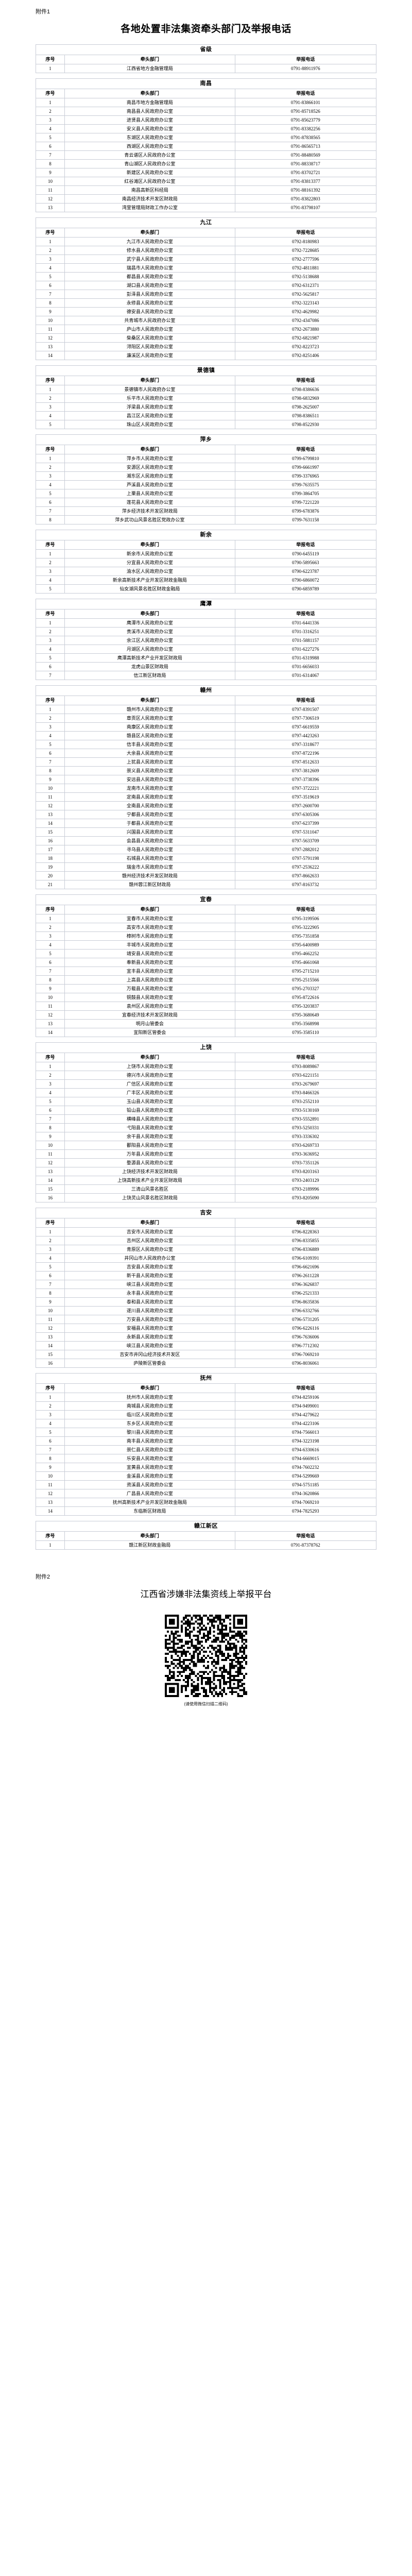 The height and width of the screenshot is (2576, 412). Describe the element at coordinates (206, 49) in the screenshot. I see `region-title: 省级` at that location.